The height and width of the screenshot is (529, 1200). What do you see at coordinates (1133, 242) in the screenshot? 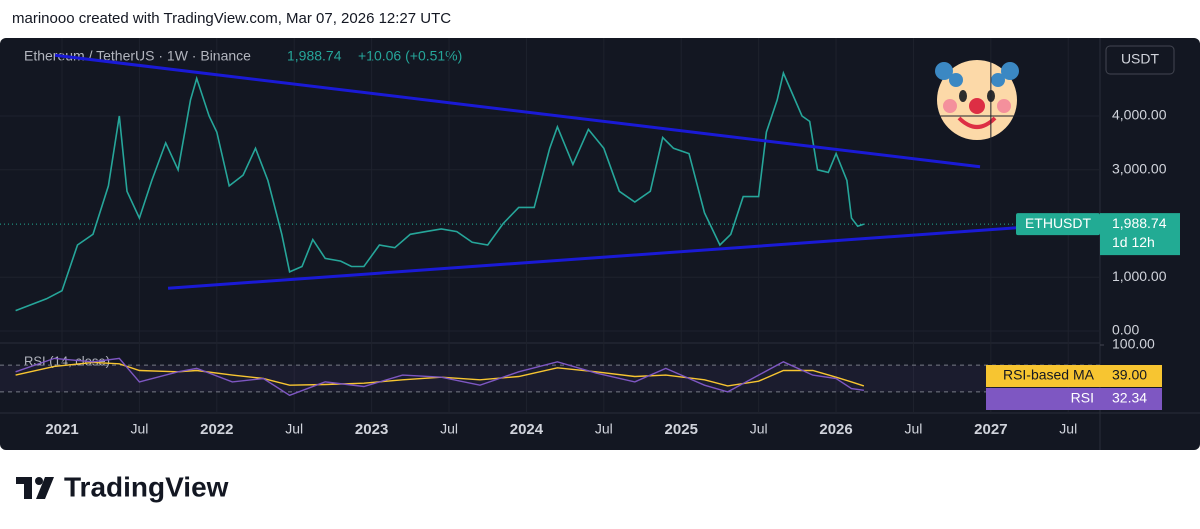
I see `countdown: 1d 12h` at bounding box center [1133, 242].